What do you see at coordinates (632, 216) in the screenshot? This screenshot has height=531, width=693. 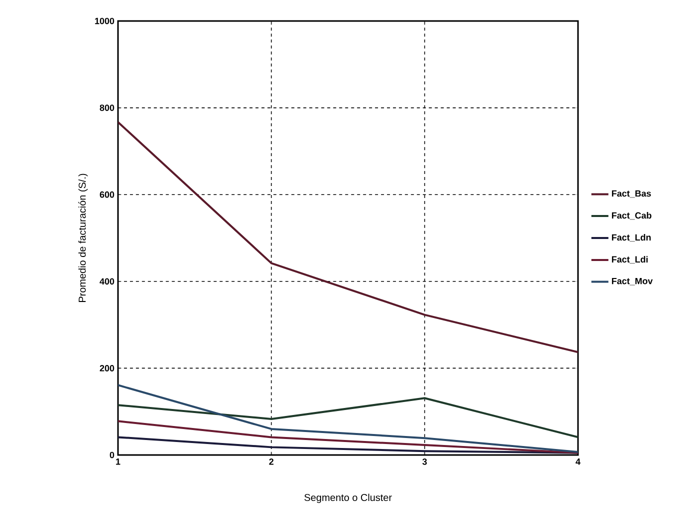 I see `legend-label: Fact_Cab` at bounding box center [632, 216].